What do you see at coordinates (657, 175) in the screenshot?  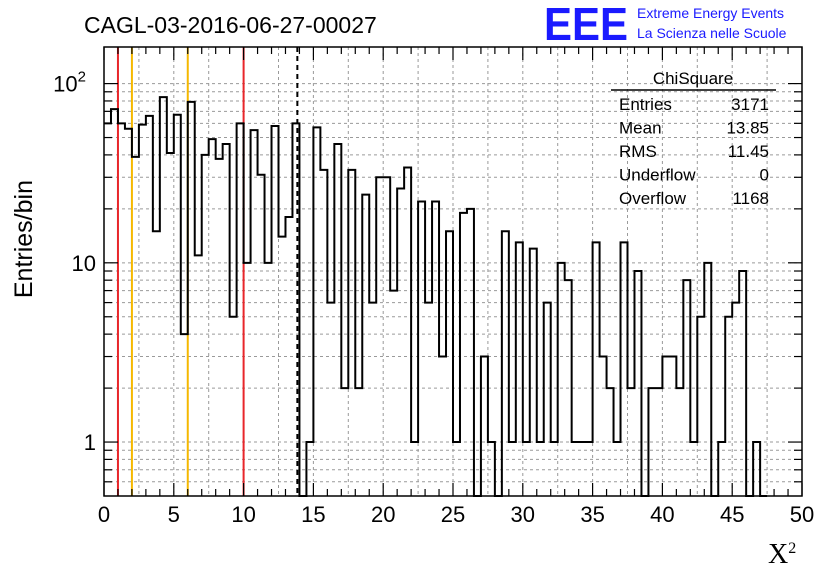 I see `stats-label: Underflow` at bounding box center [657, 175].